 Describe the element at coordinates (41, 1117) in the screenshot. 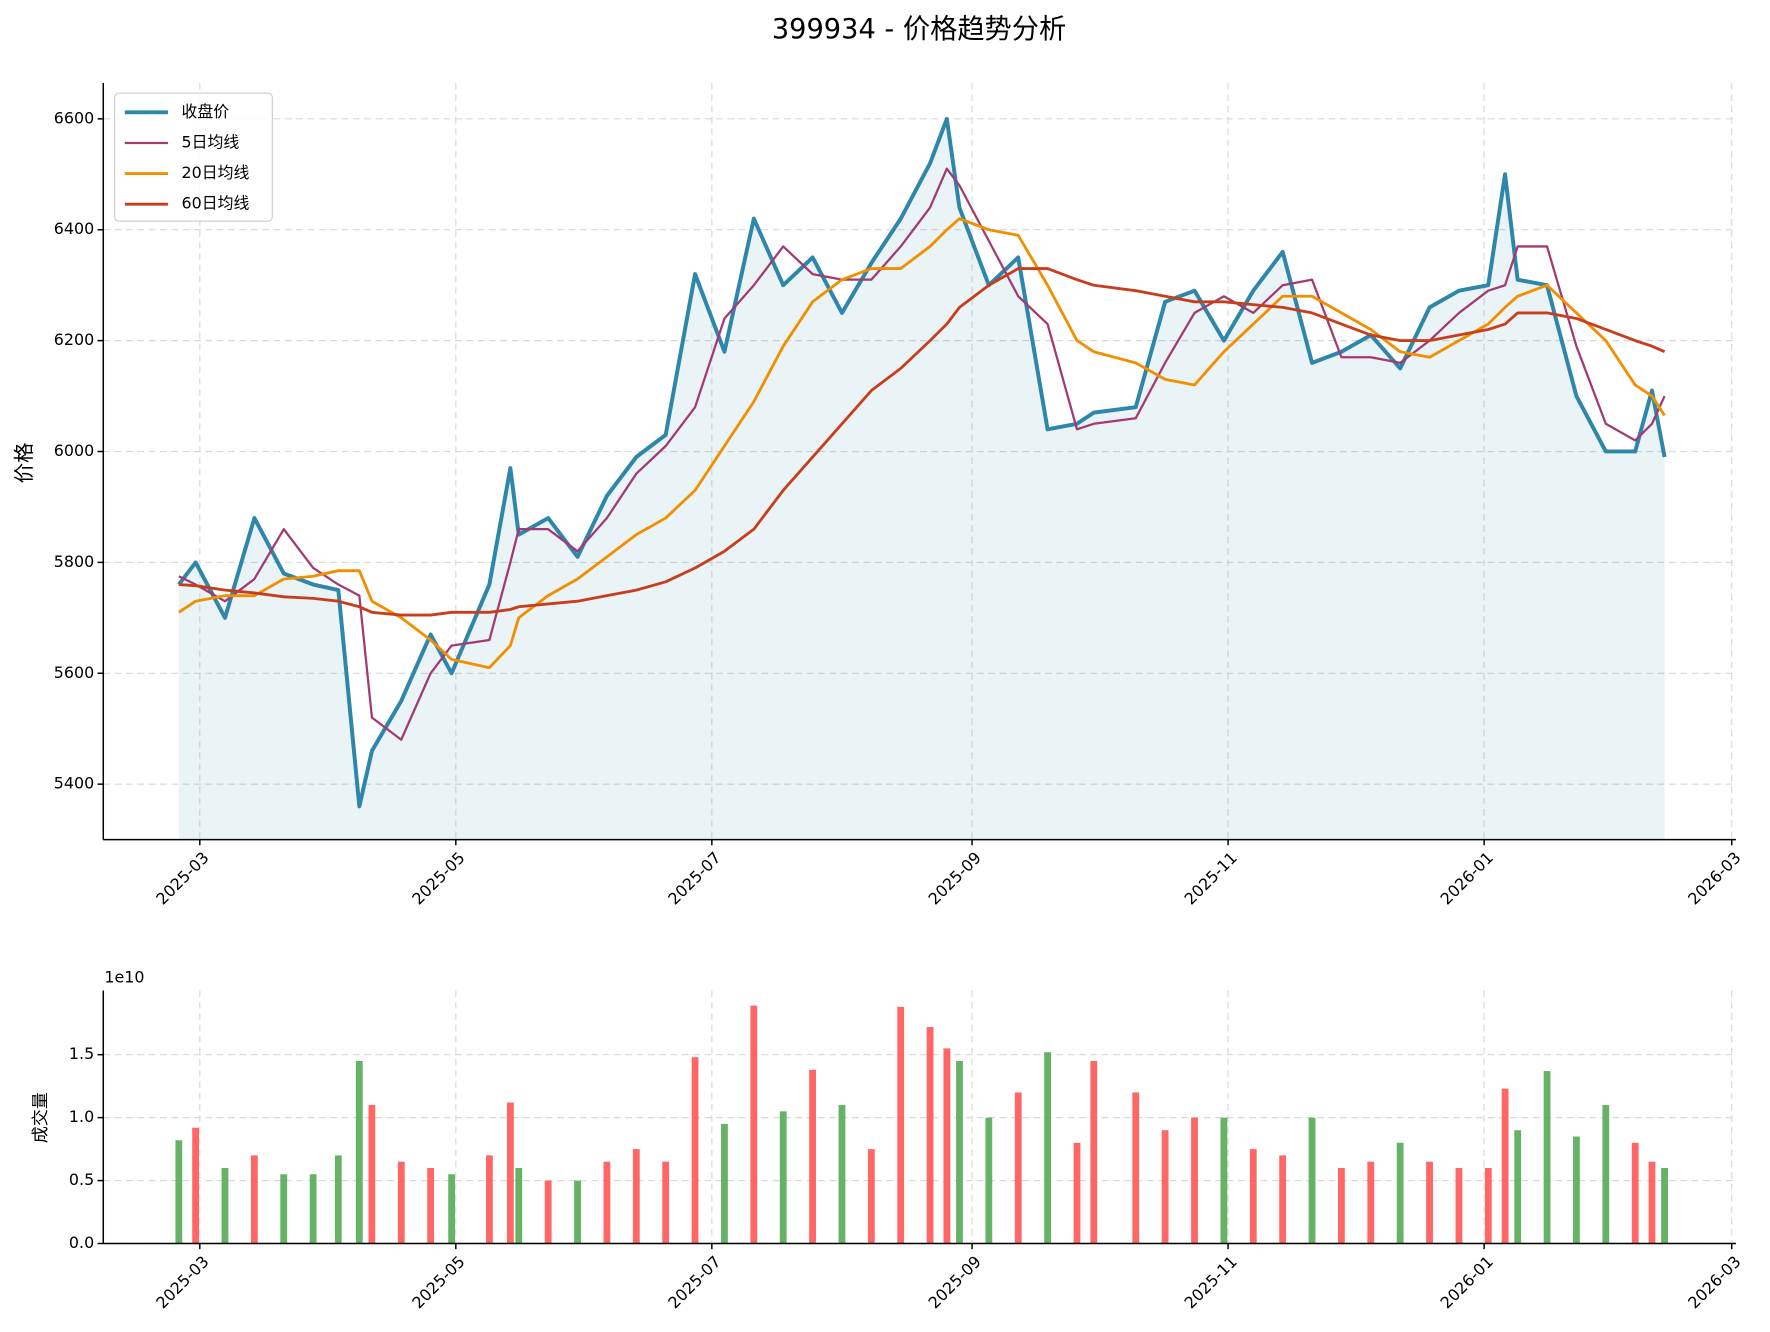

I see `y-axis-label: 成交量` at that location.